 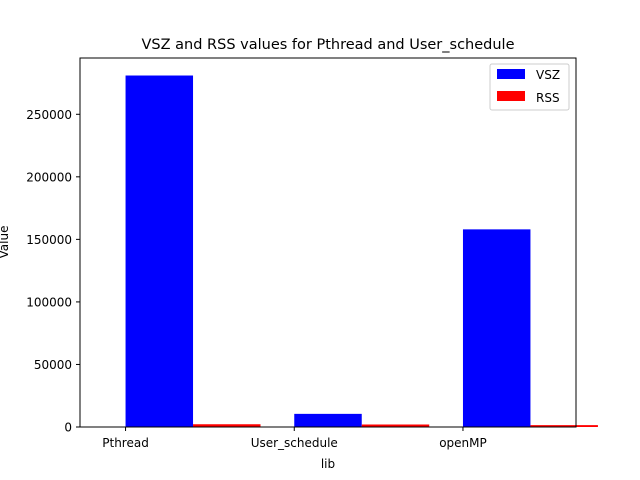 I want to click on legend-swatch-rss, so click(x=511, y=96).